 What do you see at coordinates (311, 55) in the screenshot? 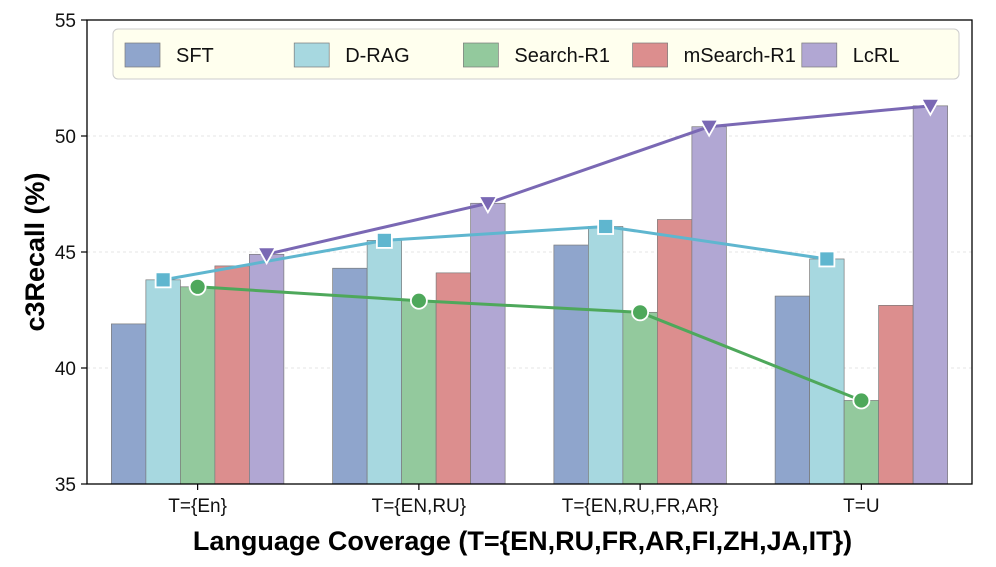
I see `legend-swatch-d-rag` at bounding box center [311, 55].